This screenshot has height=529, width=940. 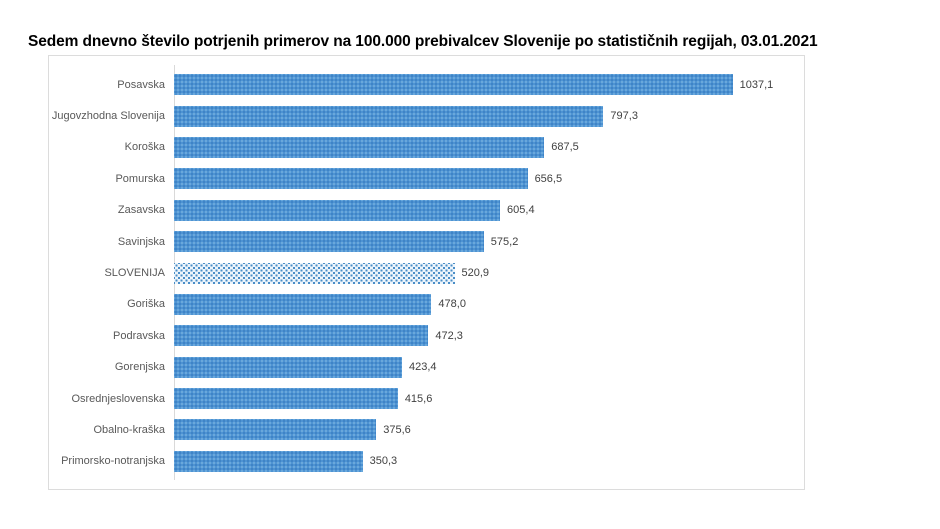 I want to click on value-label: 472,3, so click(x=449, y=335).